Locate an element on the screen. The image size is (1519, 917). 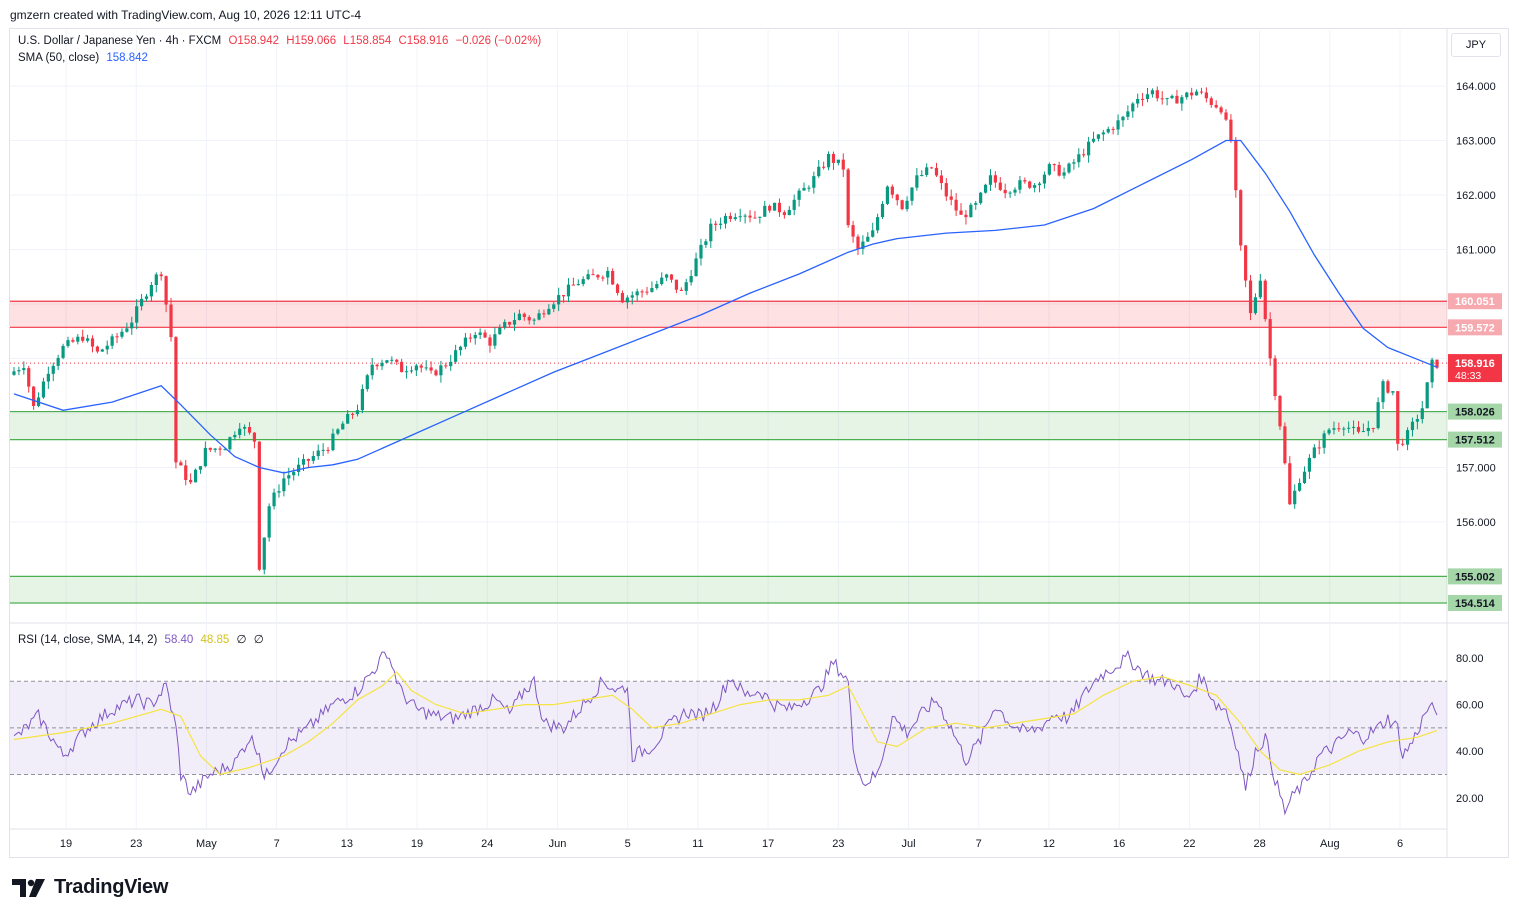
ohlc-low-label: L is located at coordinates (346, 41).